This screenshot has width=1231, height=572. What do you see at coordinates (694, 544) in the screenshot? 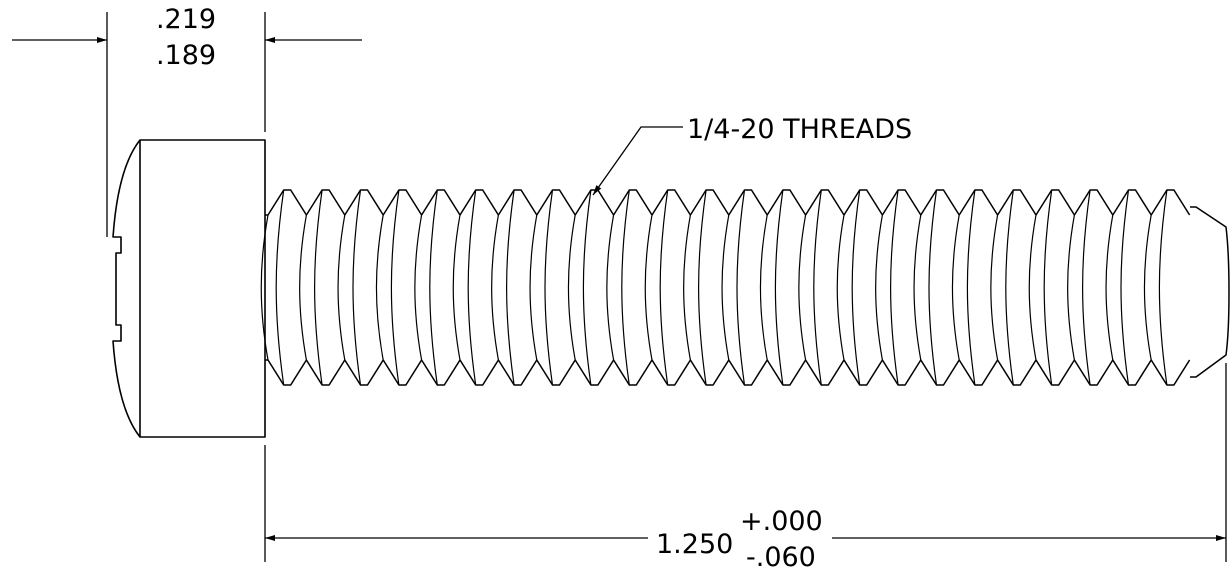
I see `length-nominal: 1.250` at bounding box center [694, 544].